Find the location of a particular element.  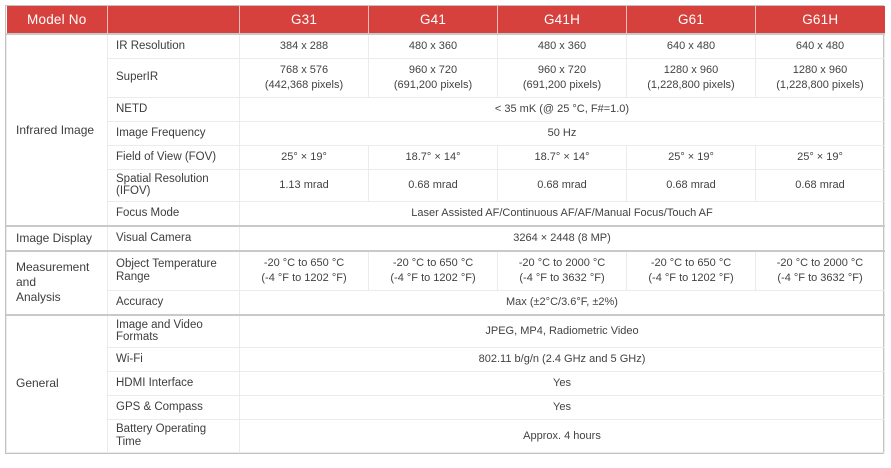

section-label-image-display: Image Display is located at coordinates (57, 238).